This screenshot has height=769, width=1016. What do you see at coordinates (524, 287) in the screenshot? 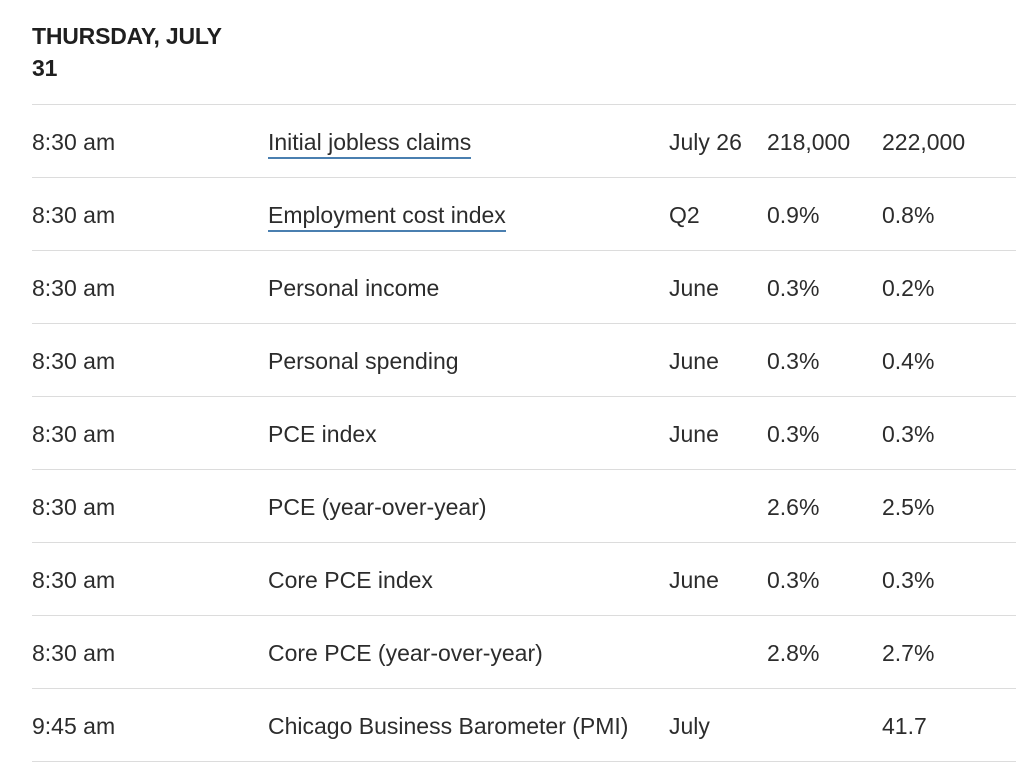
I see `table-row: 8:30 am Personal income June 0.3% 0.2%` at bounding box center [524, 287].